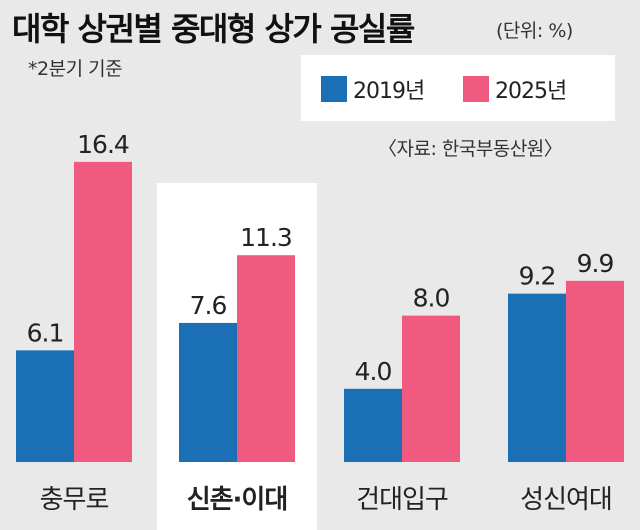  What do you see at coordinates (531, 91) in the screenshot?
I see `legend-label-2025: 2025년` at bounding box center [531, 91].